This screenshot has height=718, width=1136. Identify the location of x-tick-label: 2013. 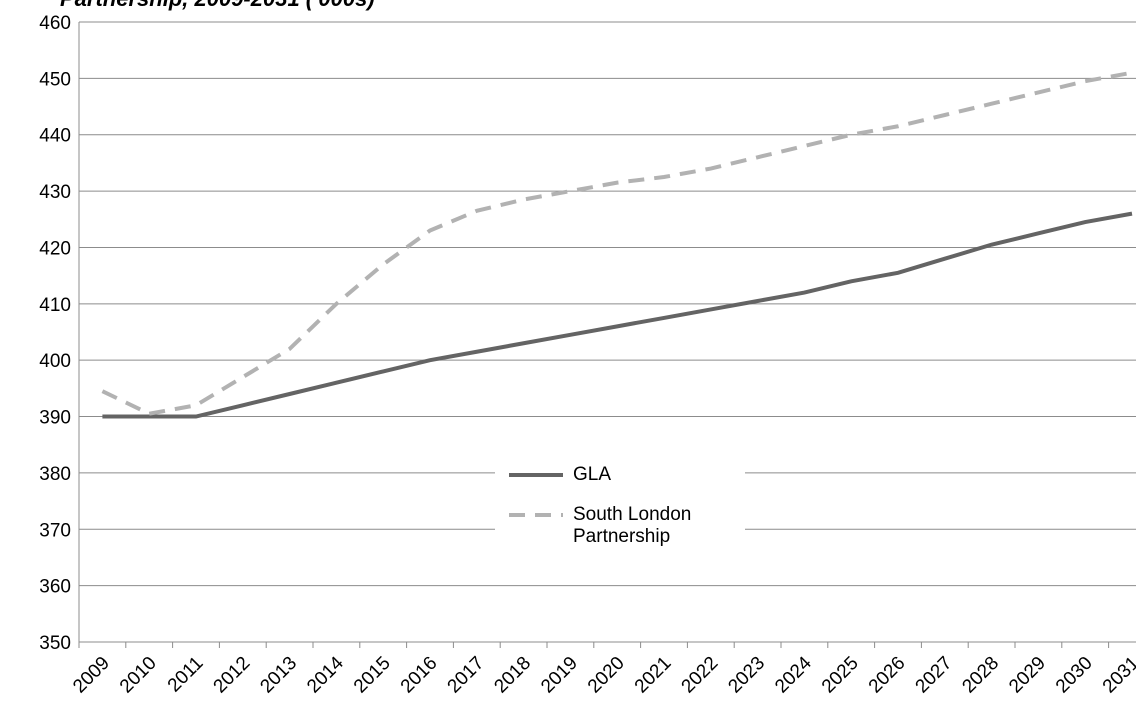
(278, 675).